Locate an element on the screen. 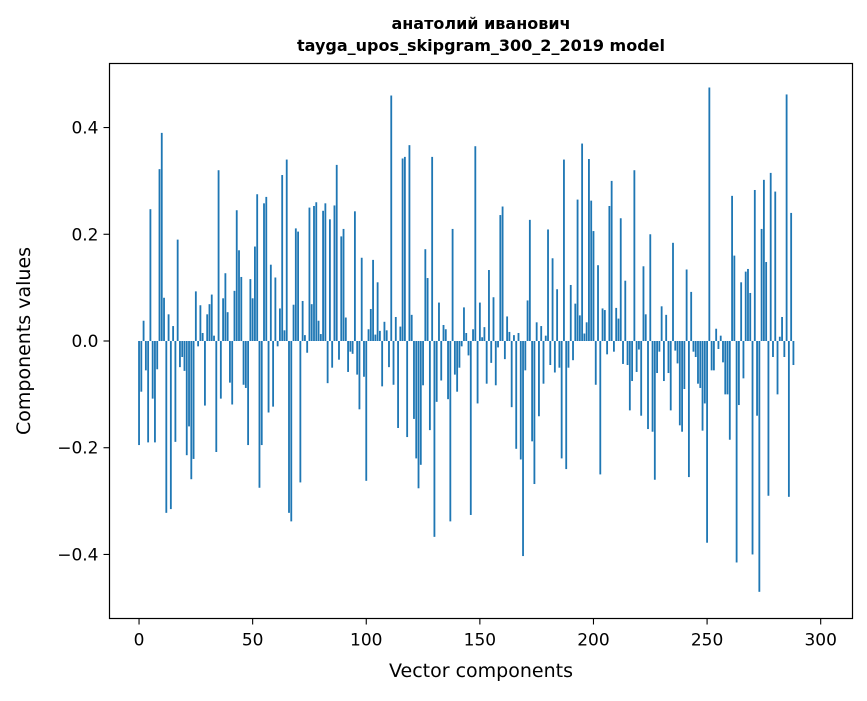 Image resolution: width=867 pixels, height=701 pixels. x-tick-label-200: 200 is located at coordinates (593, 641).